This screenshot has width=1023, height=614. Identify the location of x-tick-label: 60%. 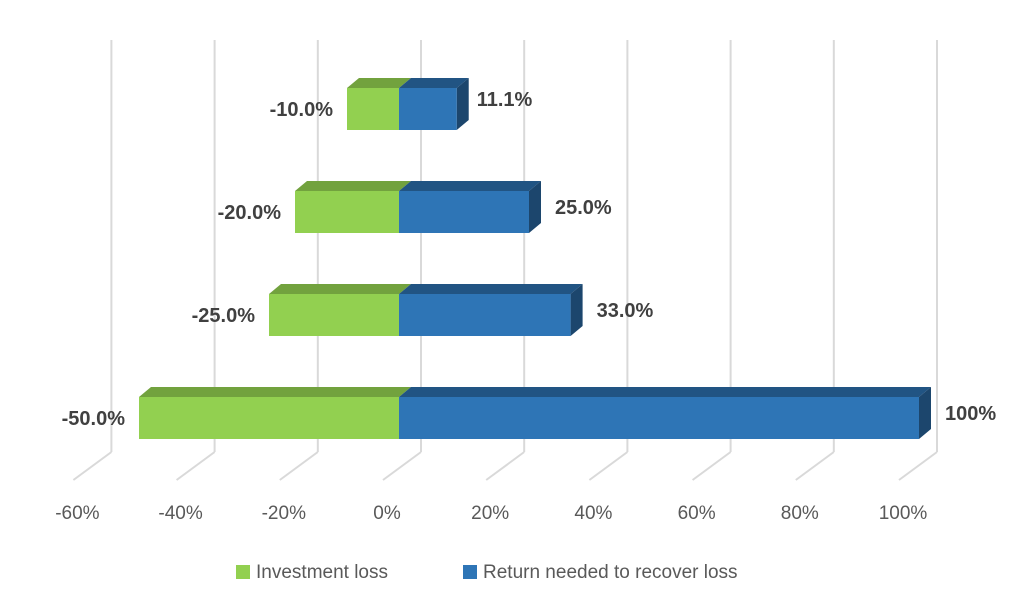
(697, 513).